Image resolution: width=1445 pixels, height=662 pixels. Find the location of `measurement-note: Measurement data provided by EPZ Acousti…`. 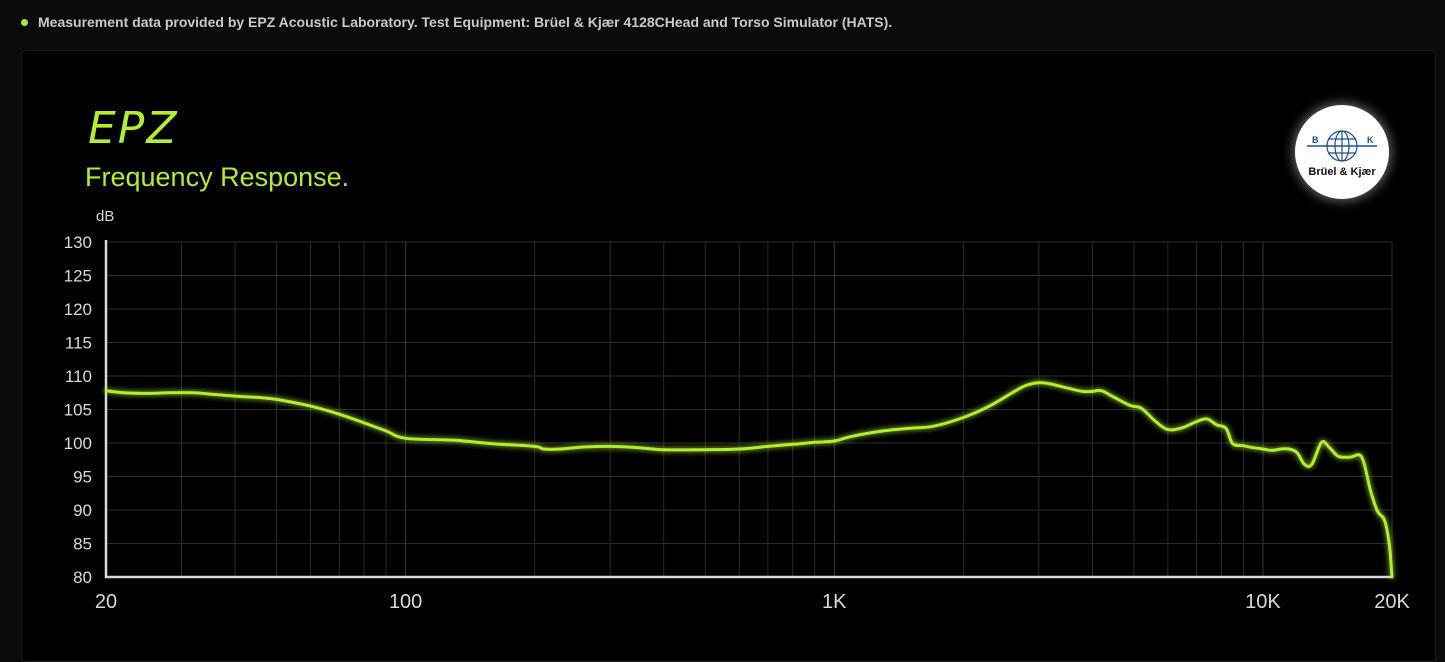

measurement-note: Measurement data provided by EPZ Acousti… is located at coordinates (456, 22).